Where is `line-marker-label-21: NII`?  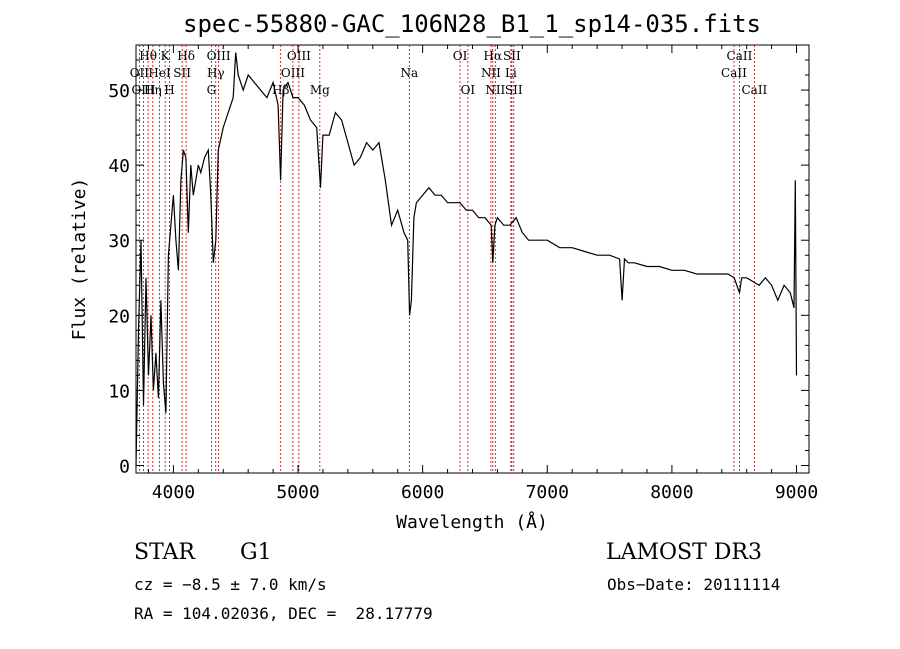 line-marker-label-21: NII is located at coordinates (491, 73).